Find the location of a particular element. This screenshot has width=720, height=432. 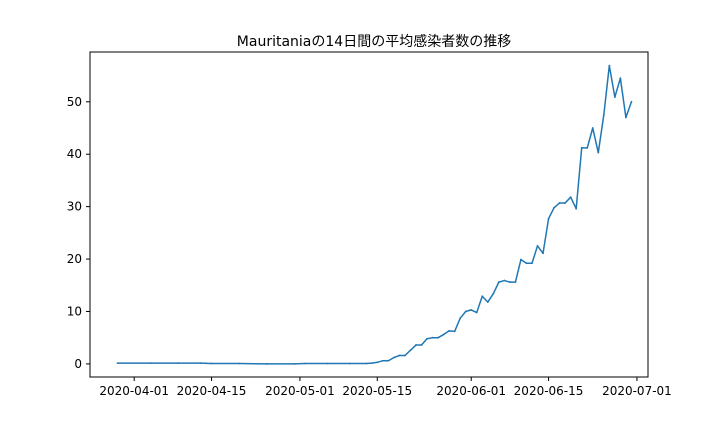

y-tick-label: 40 is located at coordinates (74, 154).